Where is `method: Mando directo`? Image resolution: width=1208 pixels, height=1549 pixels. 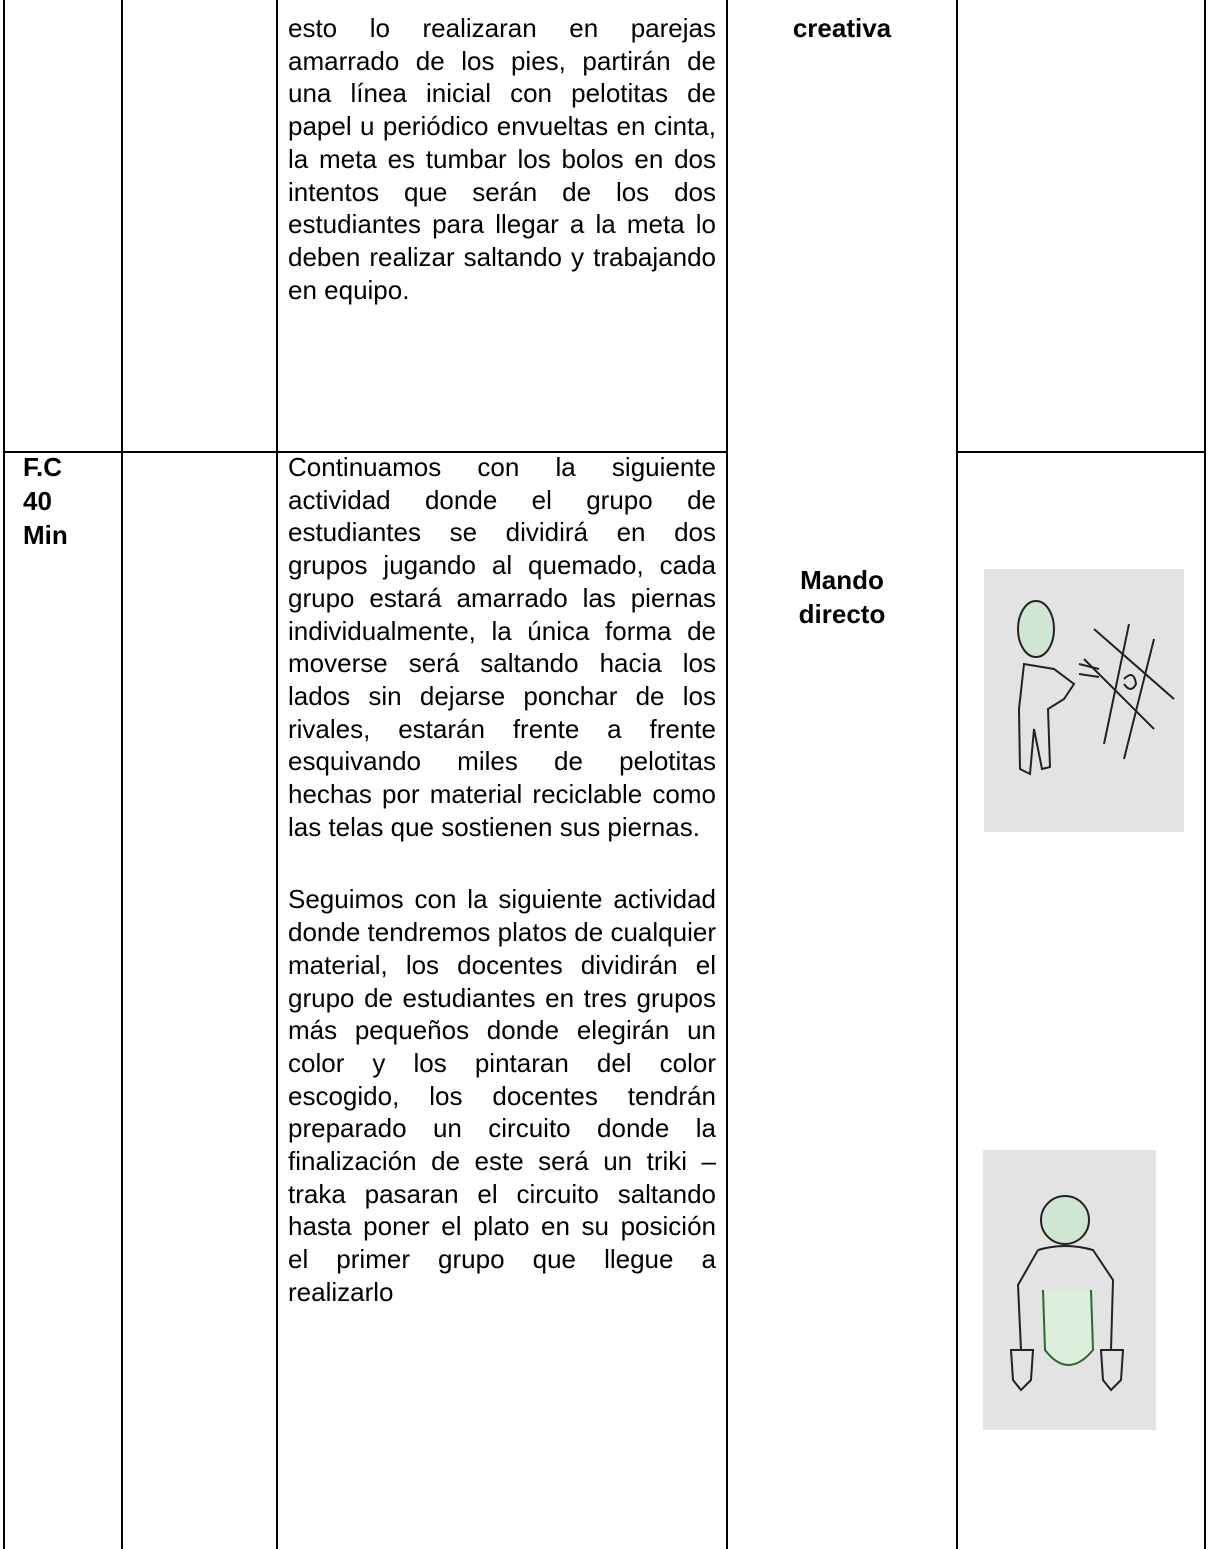
method: Mando directo is located at coordinates (842, 597).